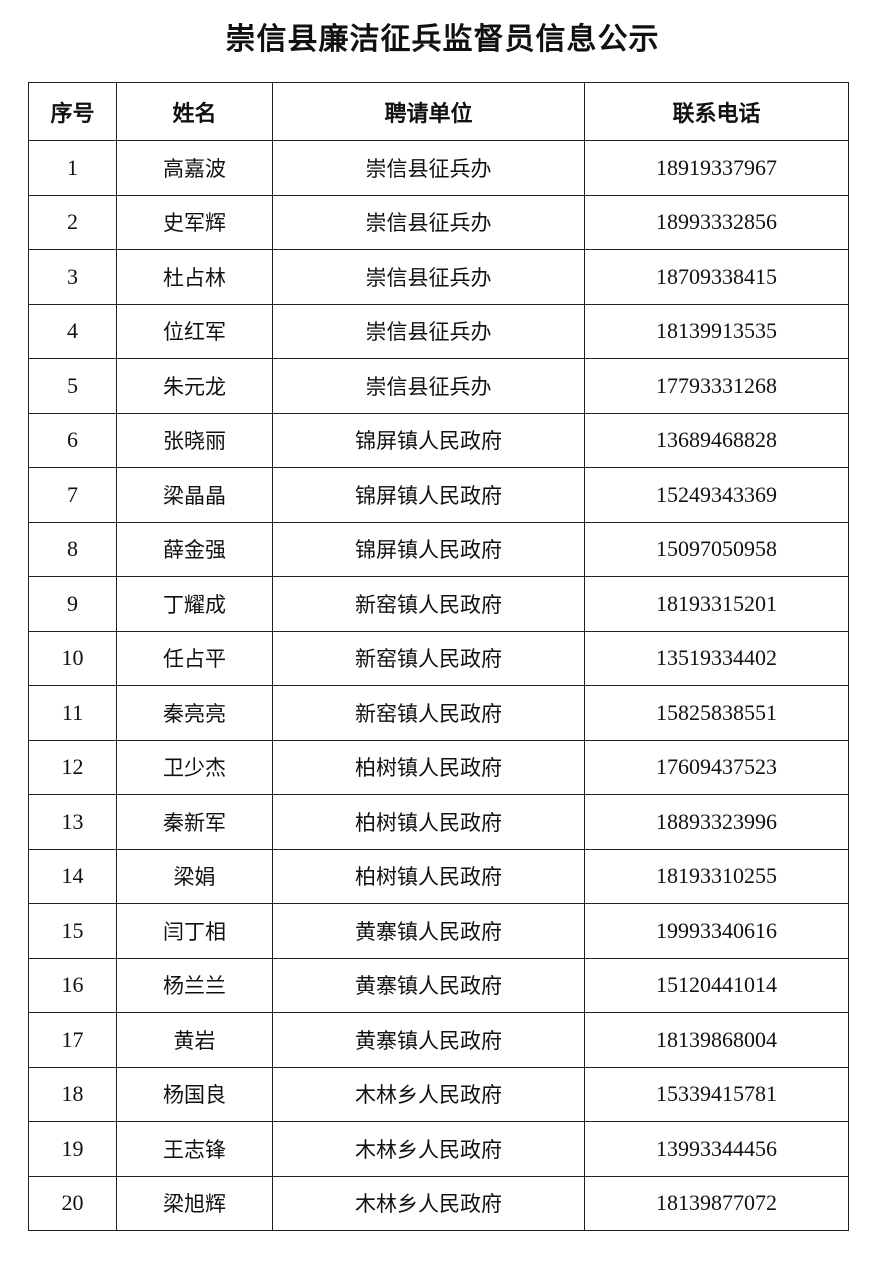 Image resolution: width=885 pixels, height=1262 pixels. Describe the element at coordinates (194, 331) in the screenshot. I see `cell-name: 位红军` at that location.